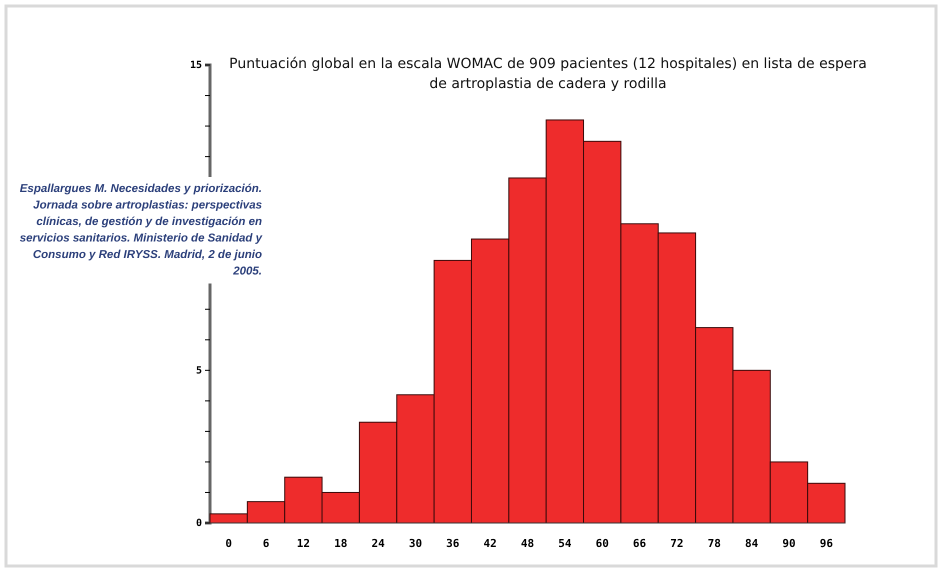 The image size is (942, 572). I want to click on x-tick-label: 12, so click(303, 543).